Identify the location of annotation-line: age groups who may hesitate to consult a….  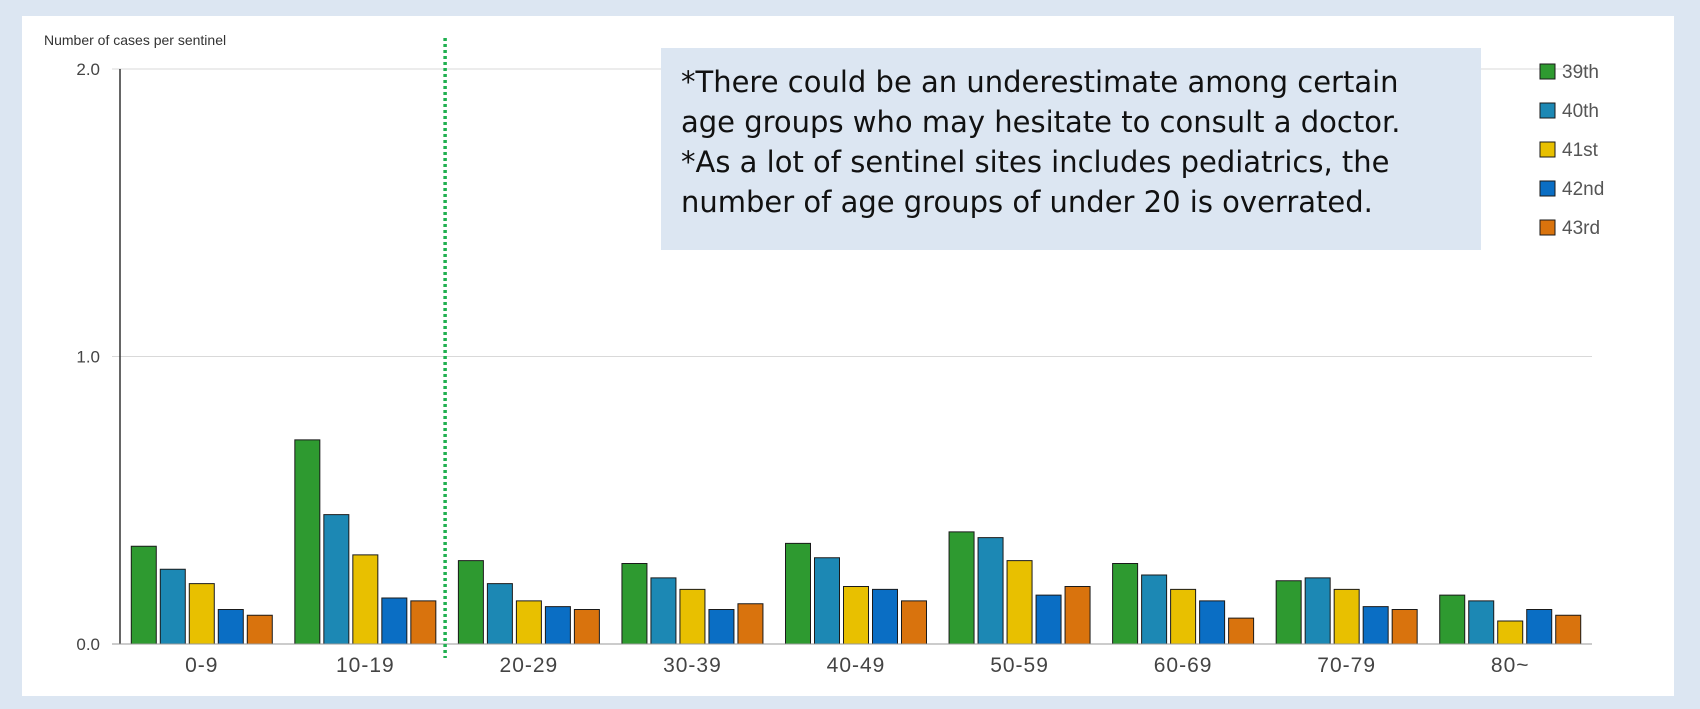
(1041, 122).